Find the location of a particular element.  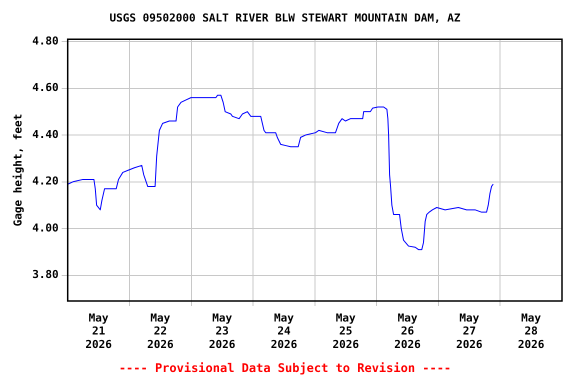

y-tick-label: 4.00 is located at coordinates (45, 227).